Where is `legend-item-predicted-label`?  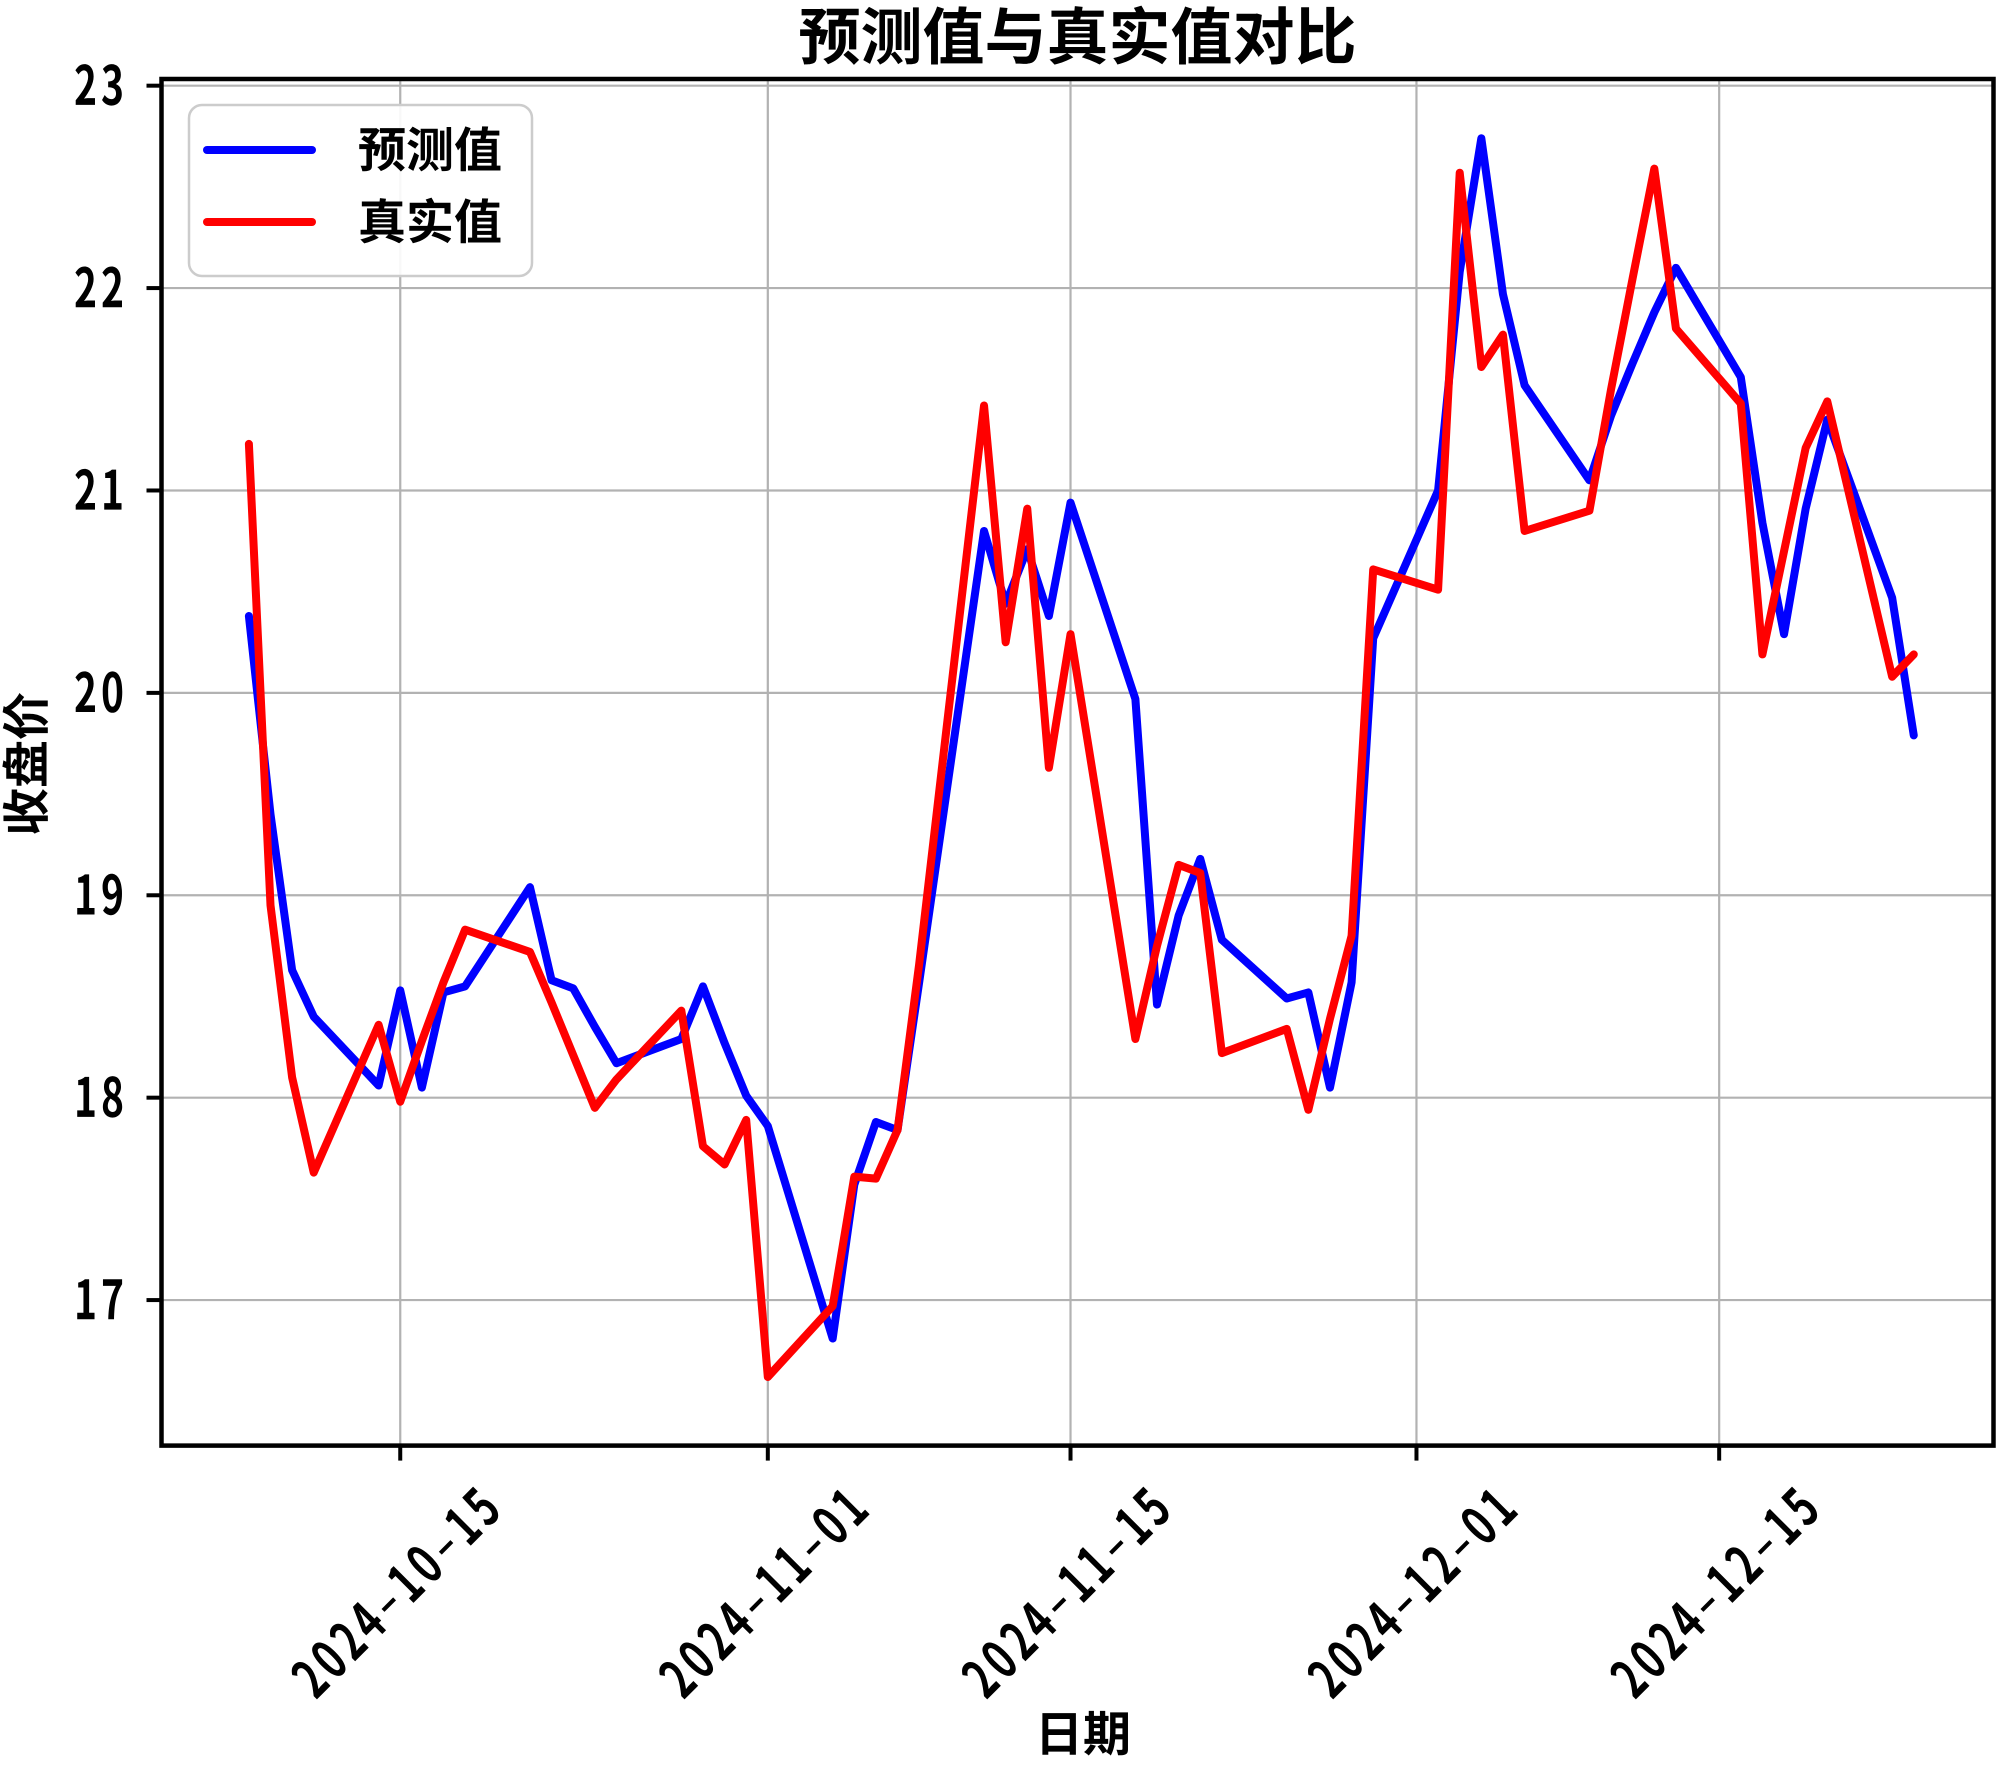
legend-item-predicted-label is located at coordinates (430, 149).